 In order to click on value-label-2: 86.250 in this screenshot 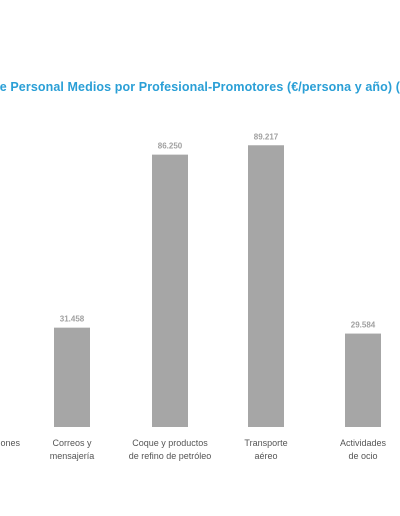, I will do `click(170, 146)`.